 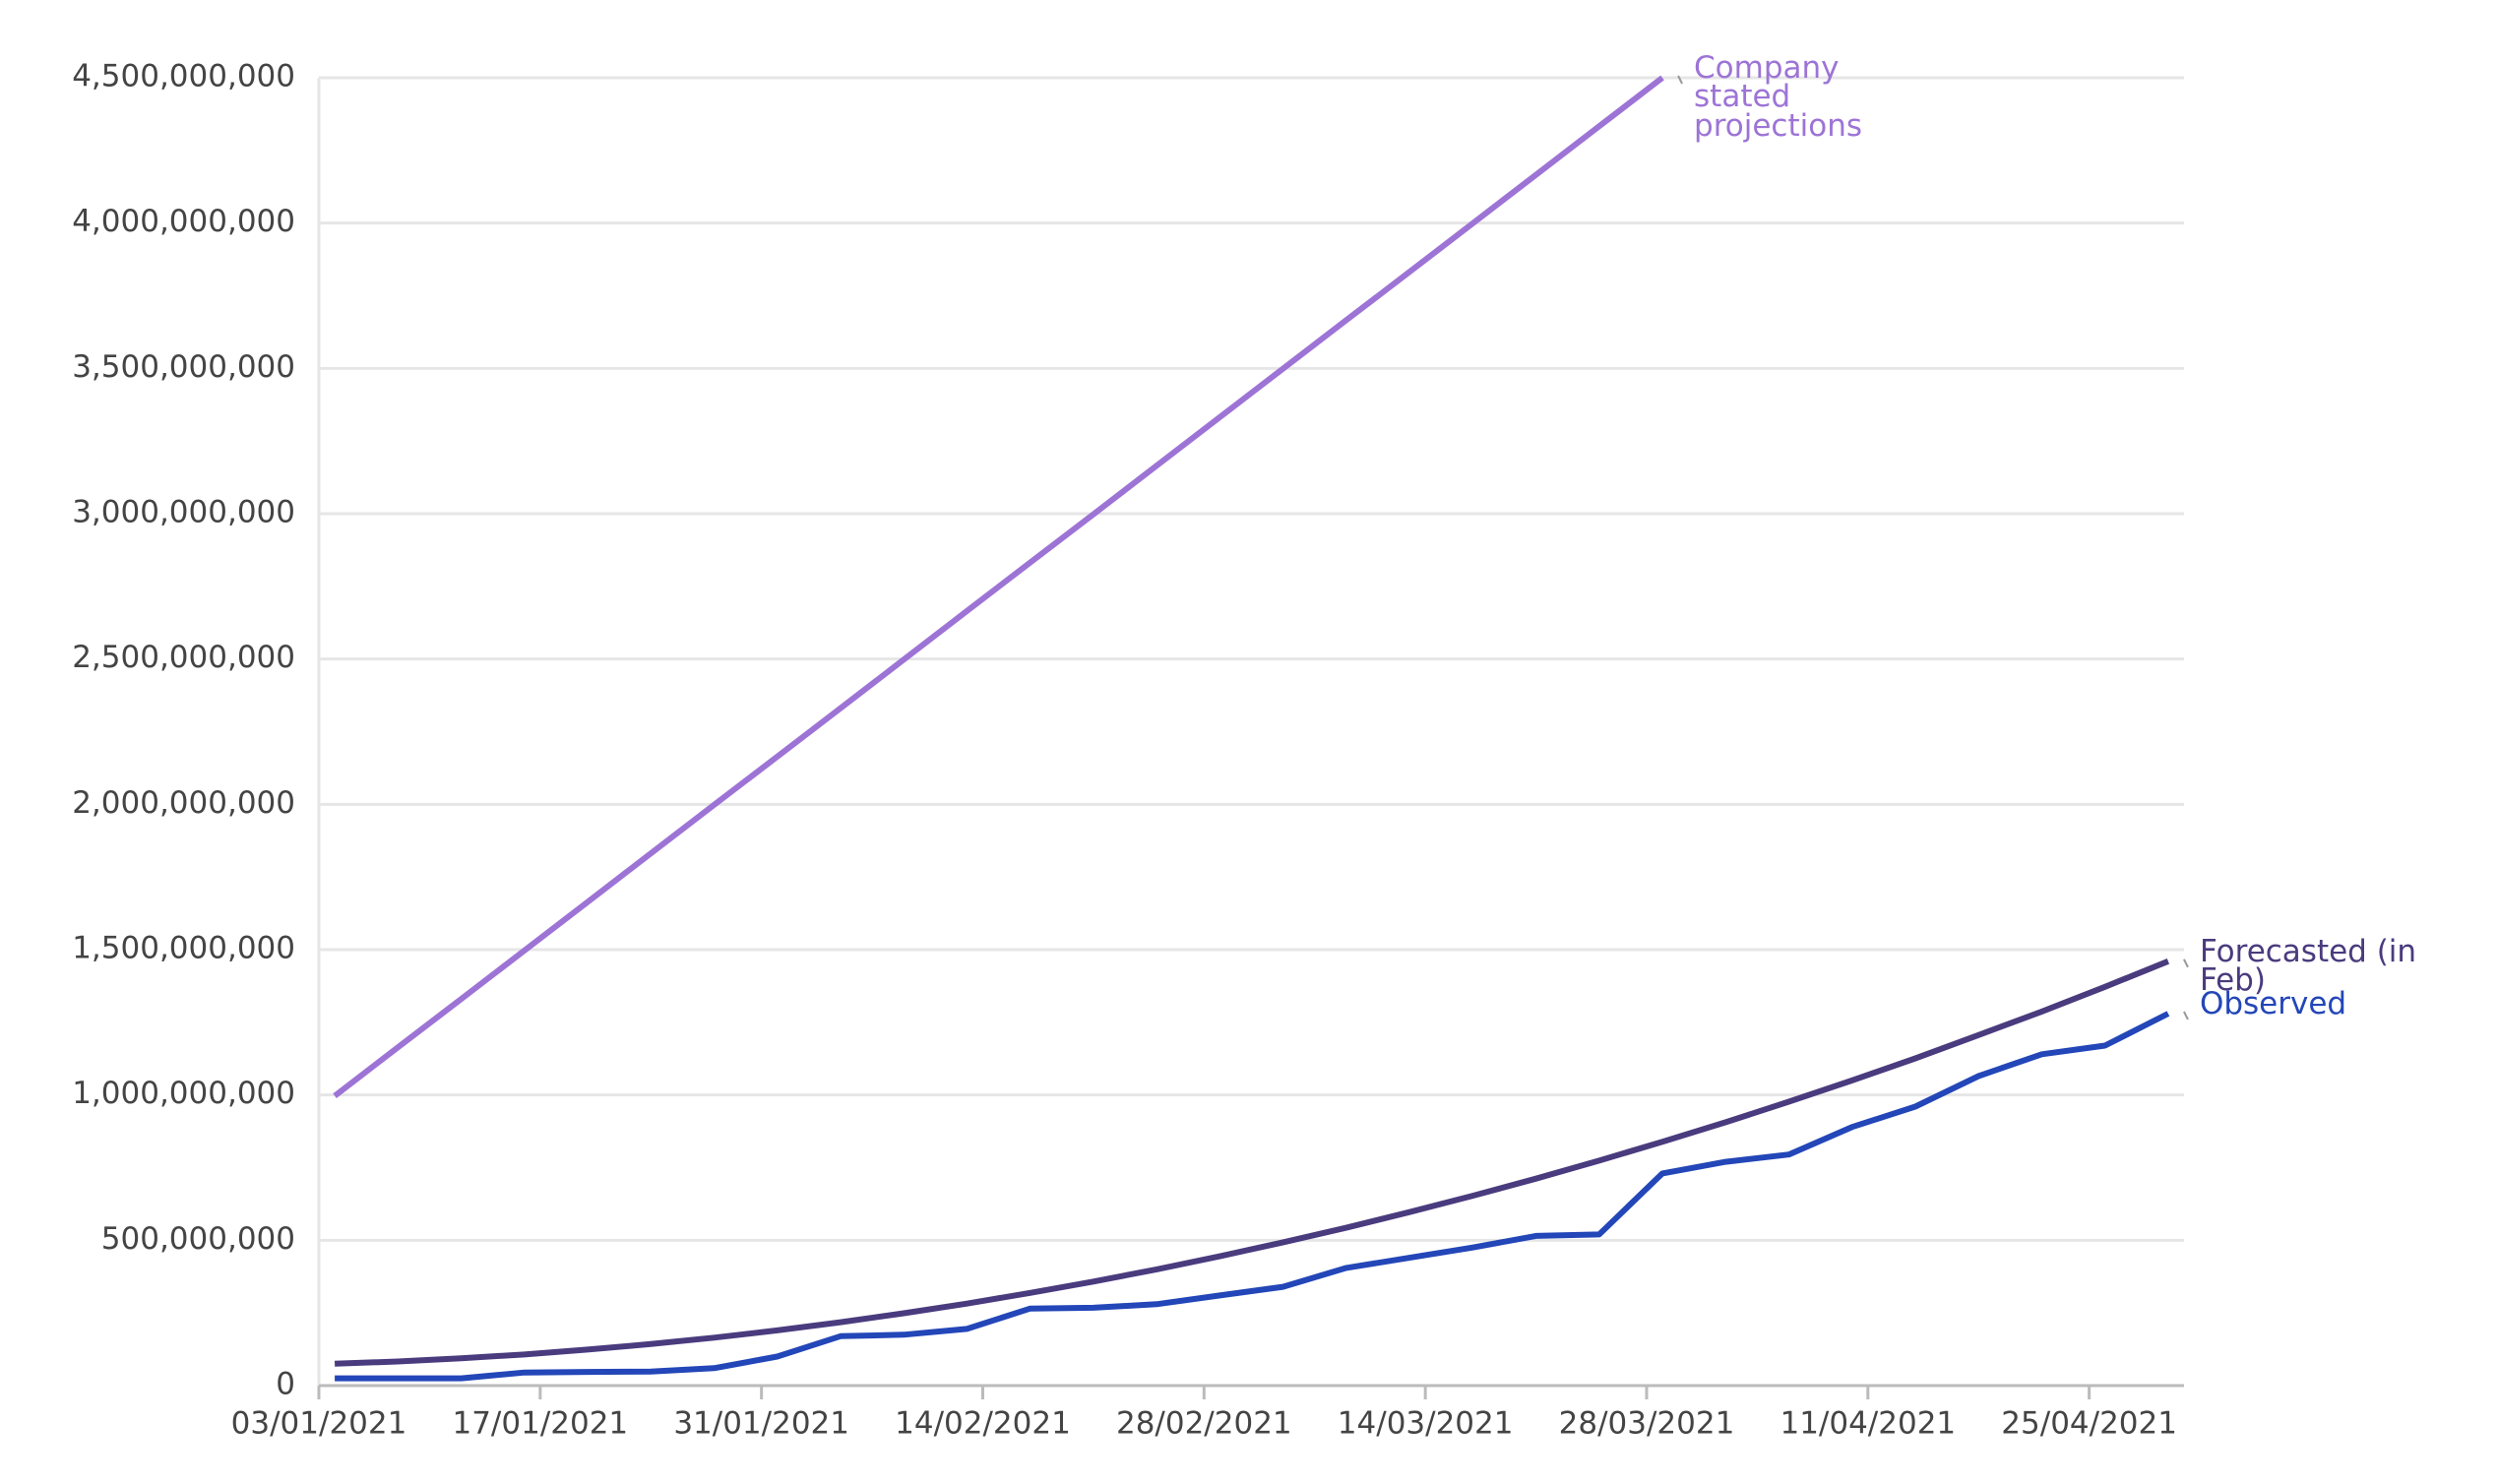 What do you see at coordinates (183, 803) in the screenshot?
I see `y-tick-label: 2,000,000,000` at bounding box center [183, 803].